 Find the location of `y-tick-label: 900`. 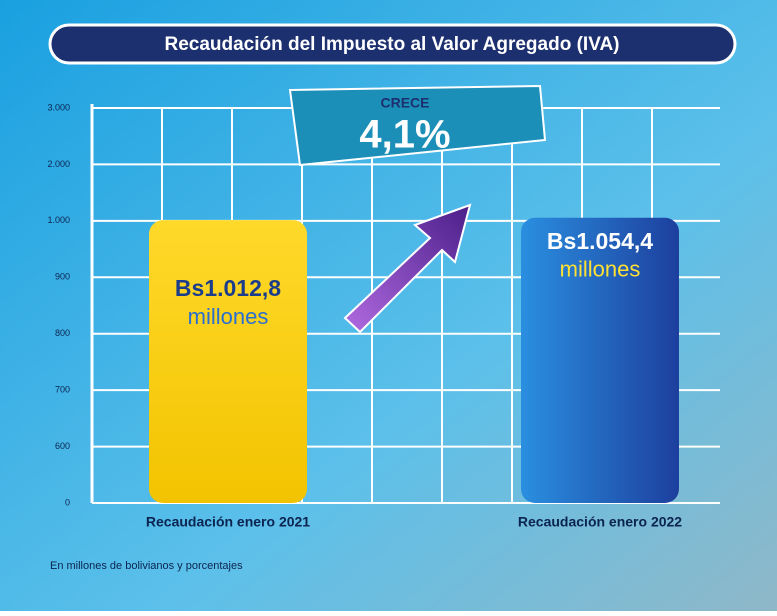

y-tick-label: 900 is located at coordinates (62, 277).